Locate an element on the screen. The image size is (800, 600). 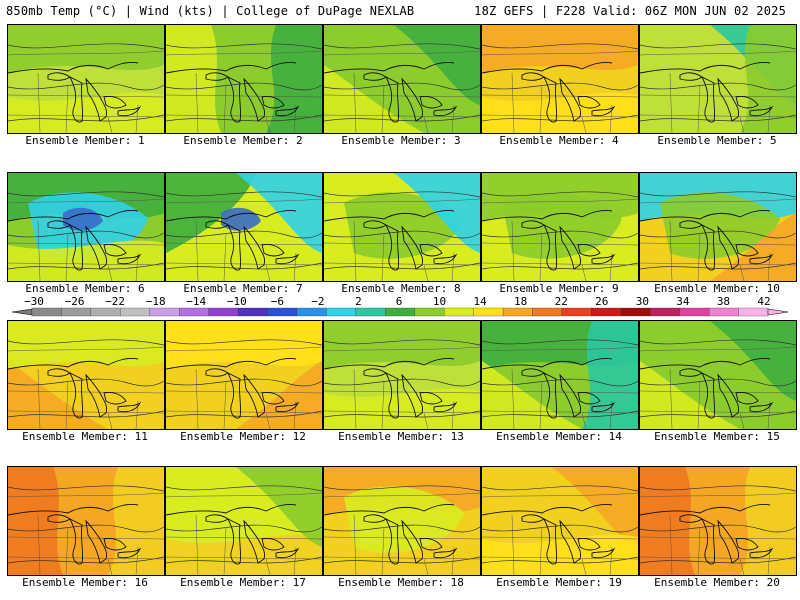
scale-tick-label: −26 is located at coordinates (75, 301).